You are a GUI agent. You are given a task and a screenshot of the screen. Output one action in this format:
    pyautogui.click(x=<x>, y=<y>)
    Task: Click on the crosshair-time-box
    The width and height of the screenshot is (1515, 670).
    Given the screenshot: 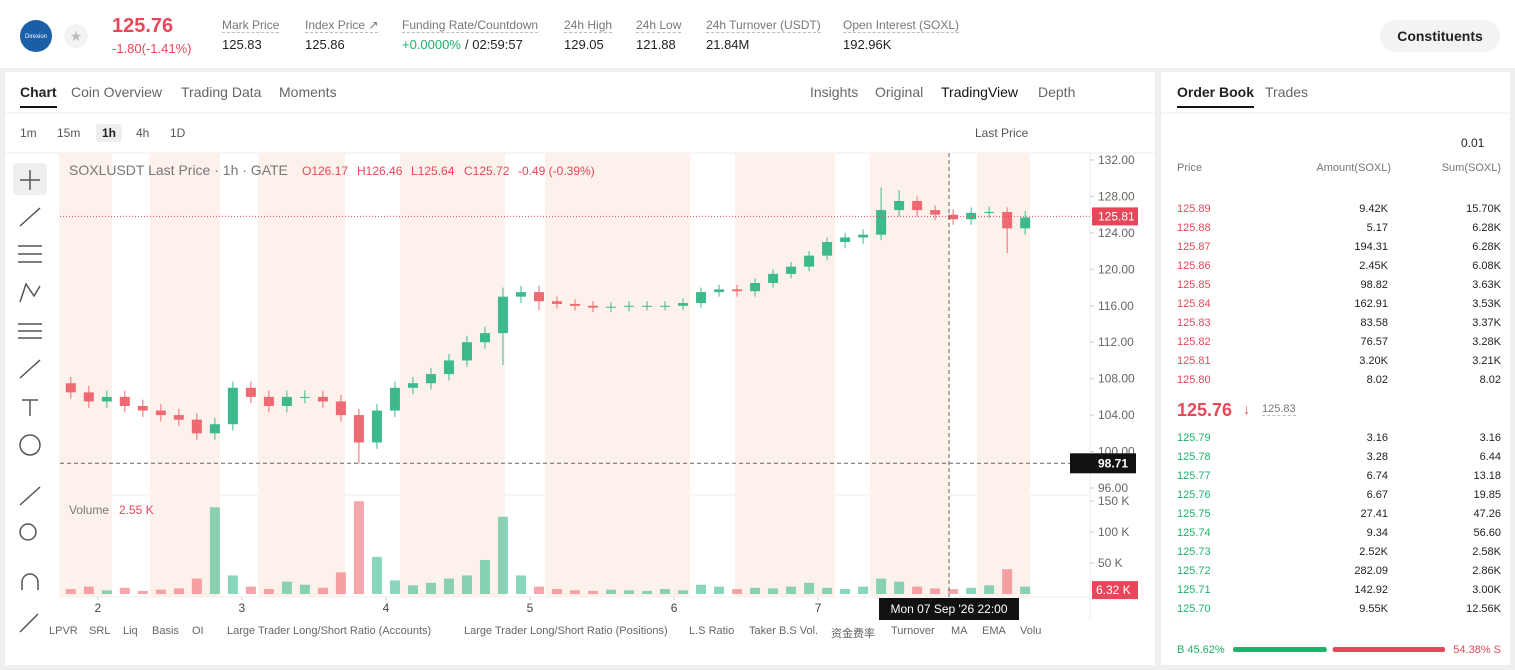 What is the action you would take?
    pyautogui.click(x=949, y=609)
    